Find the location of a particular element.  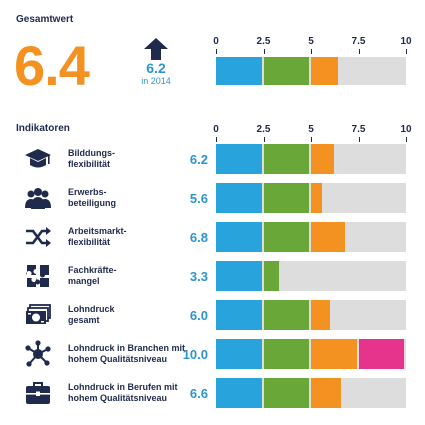

graduation-cap-icon is located at coordinates (38, 159).